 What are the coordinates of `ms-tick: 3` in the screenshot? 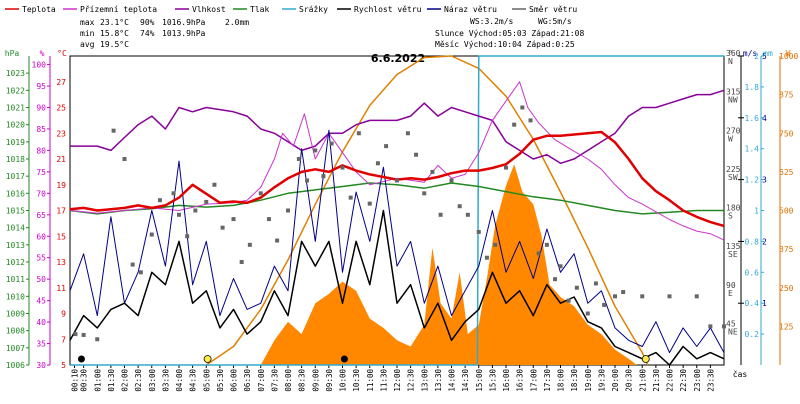 It's located at (764, 180).